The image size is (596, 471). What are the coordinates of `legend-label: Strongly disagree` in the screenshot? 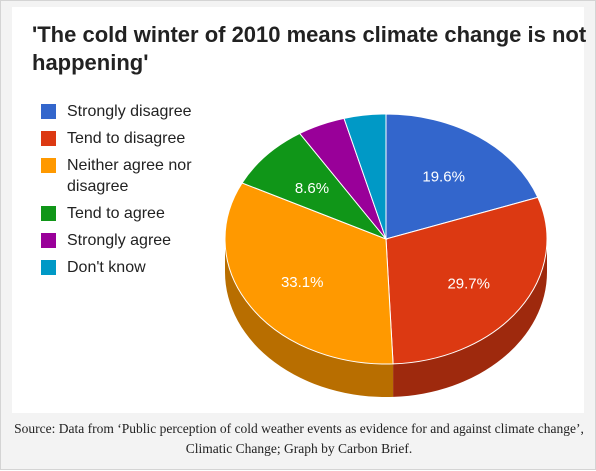 It's located at (129, 111).